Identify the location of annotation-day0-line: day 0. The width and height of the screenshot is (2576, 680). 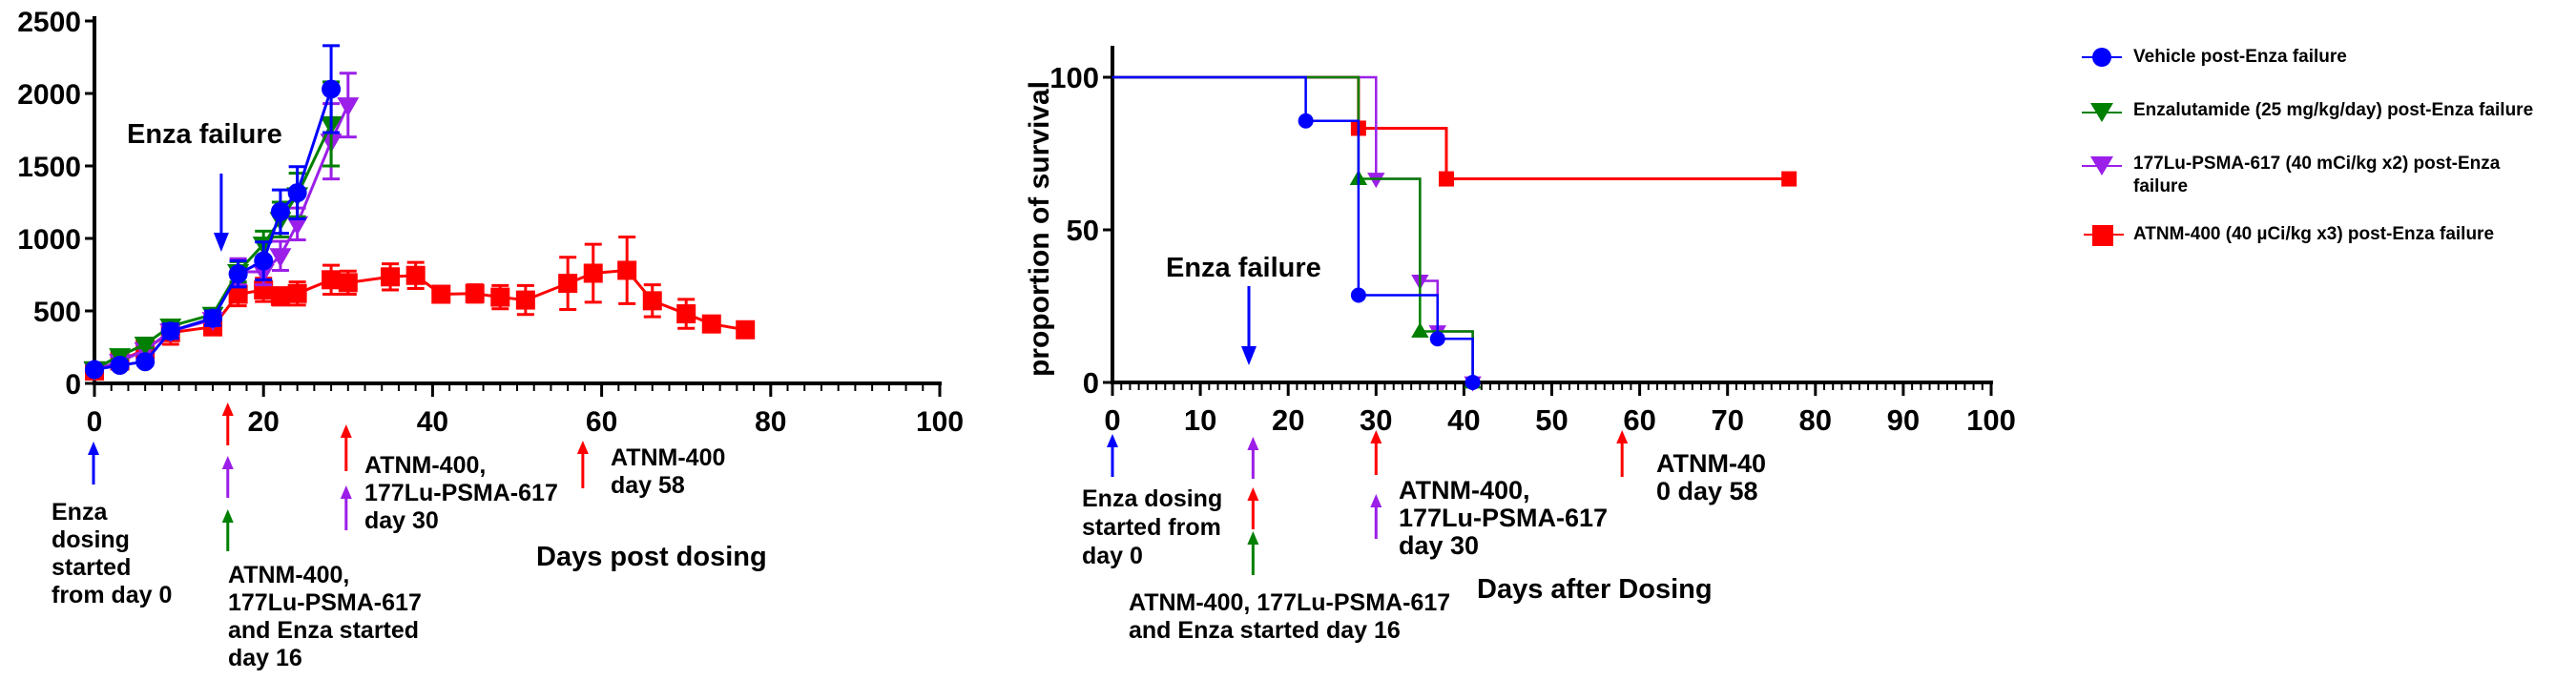
(1112, 556).